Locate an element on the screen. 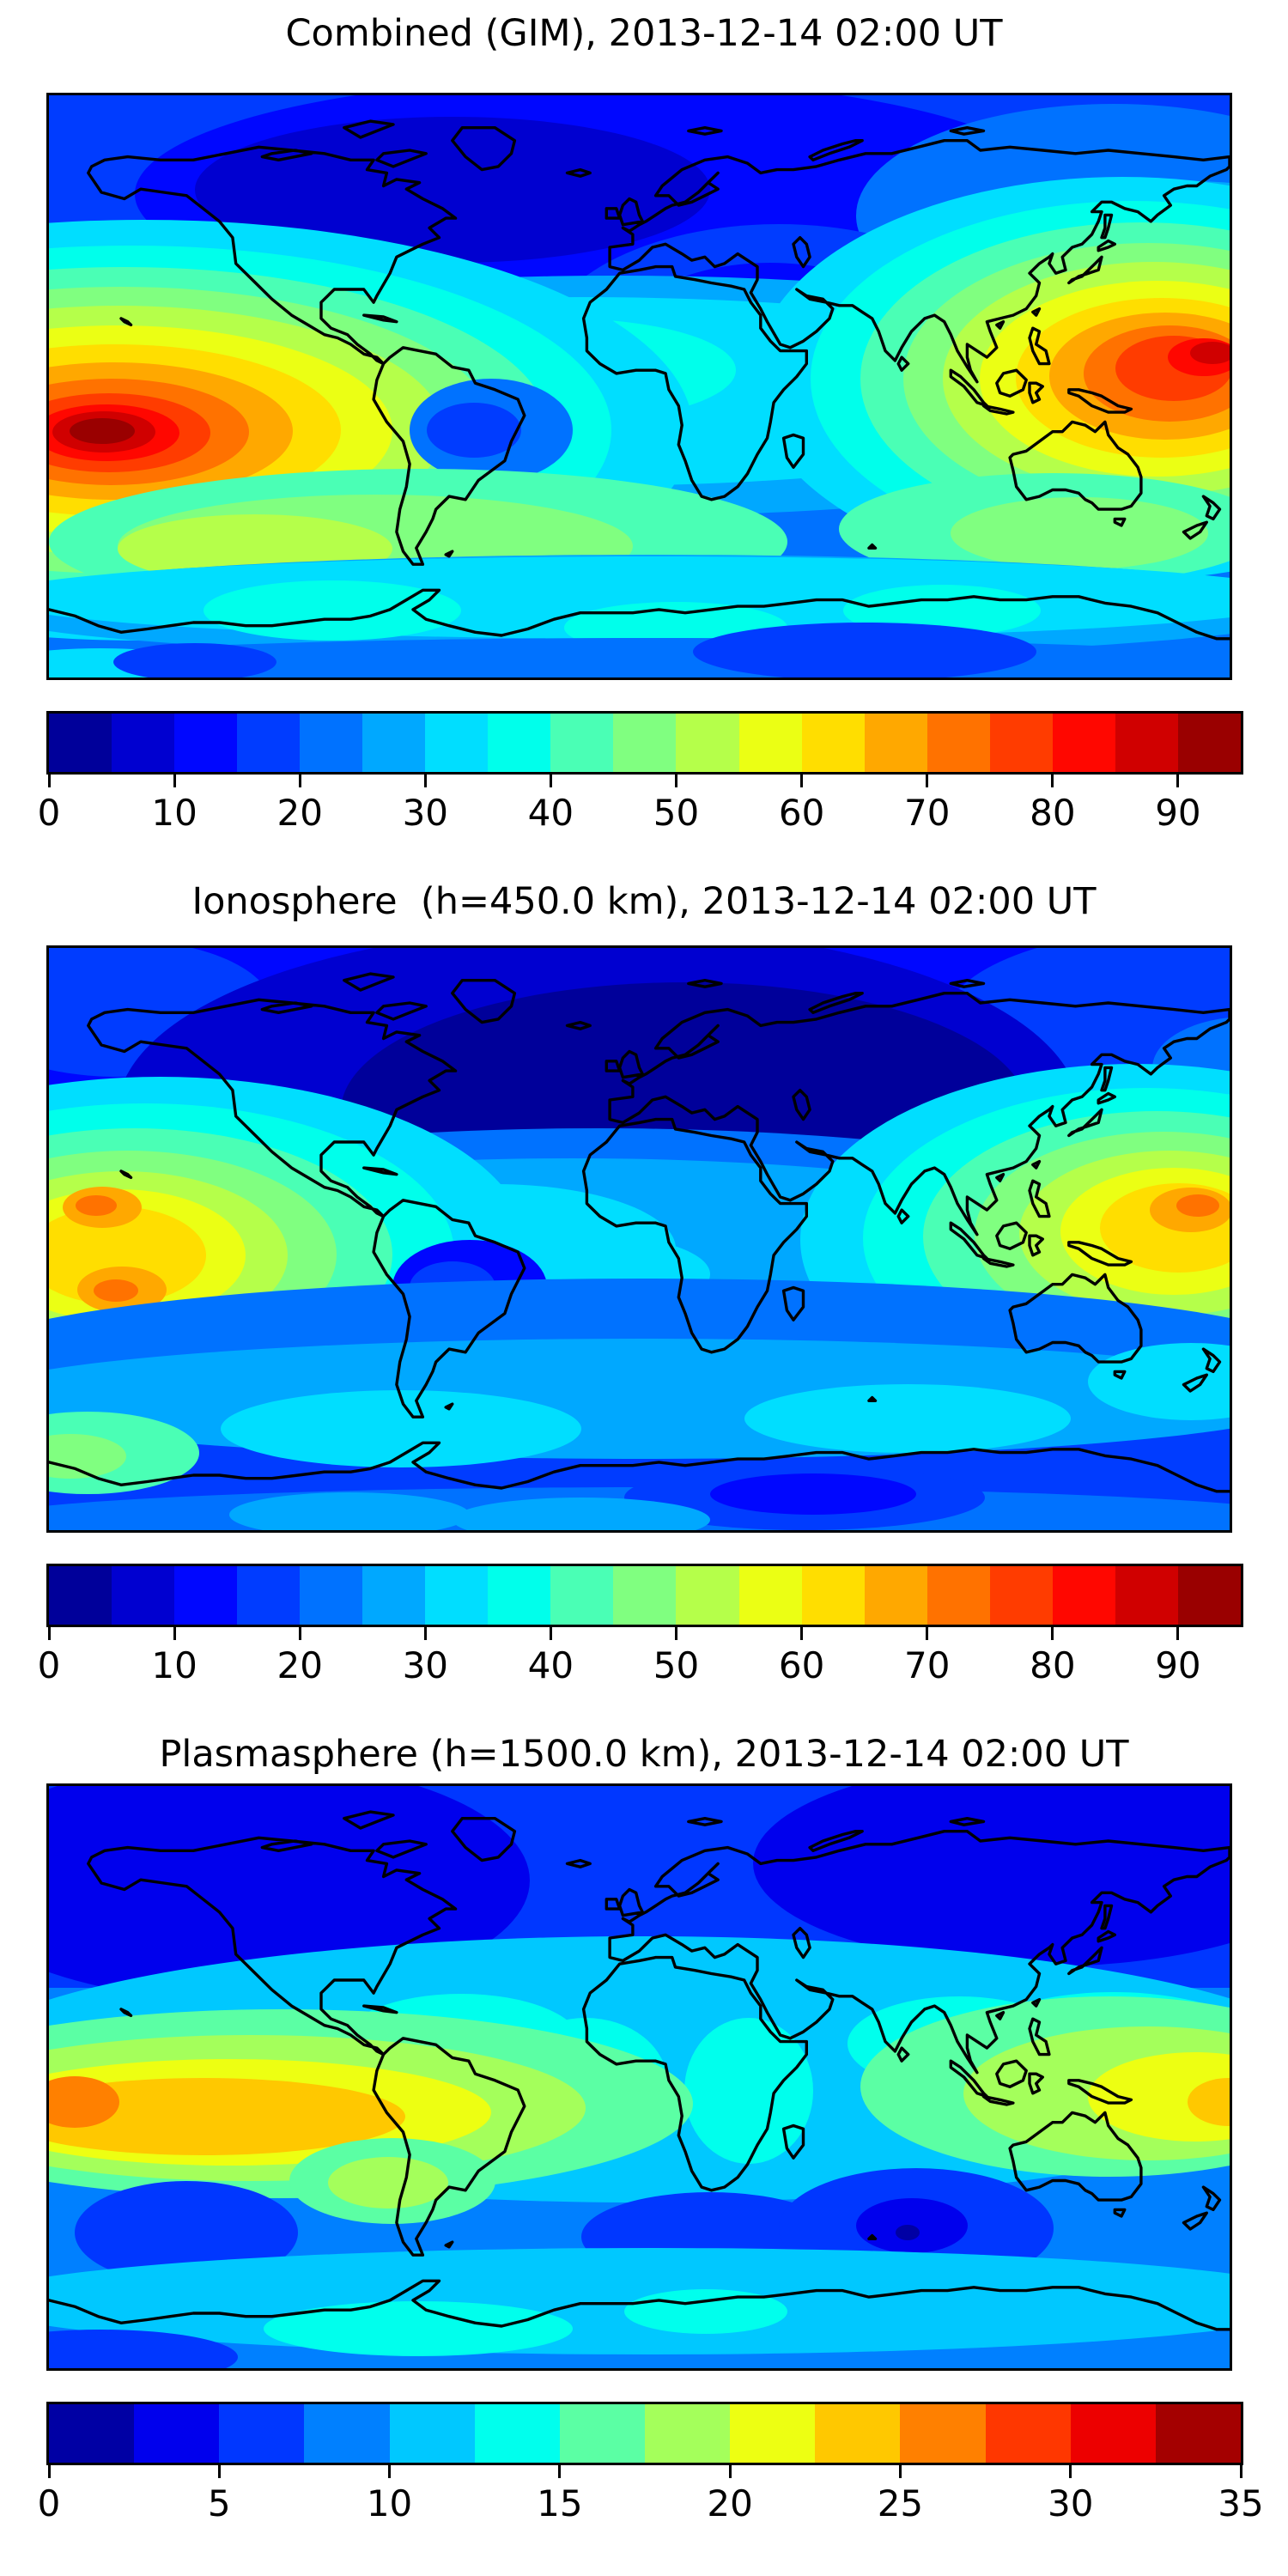  panel-plasmasphere-colorbar is located at coordinates (644, 2434).